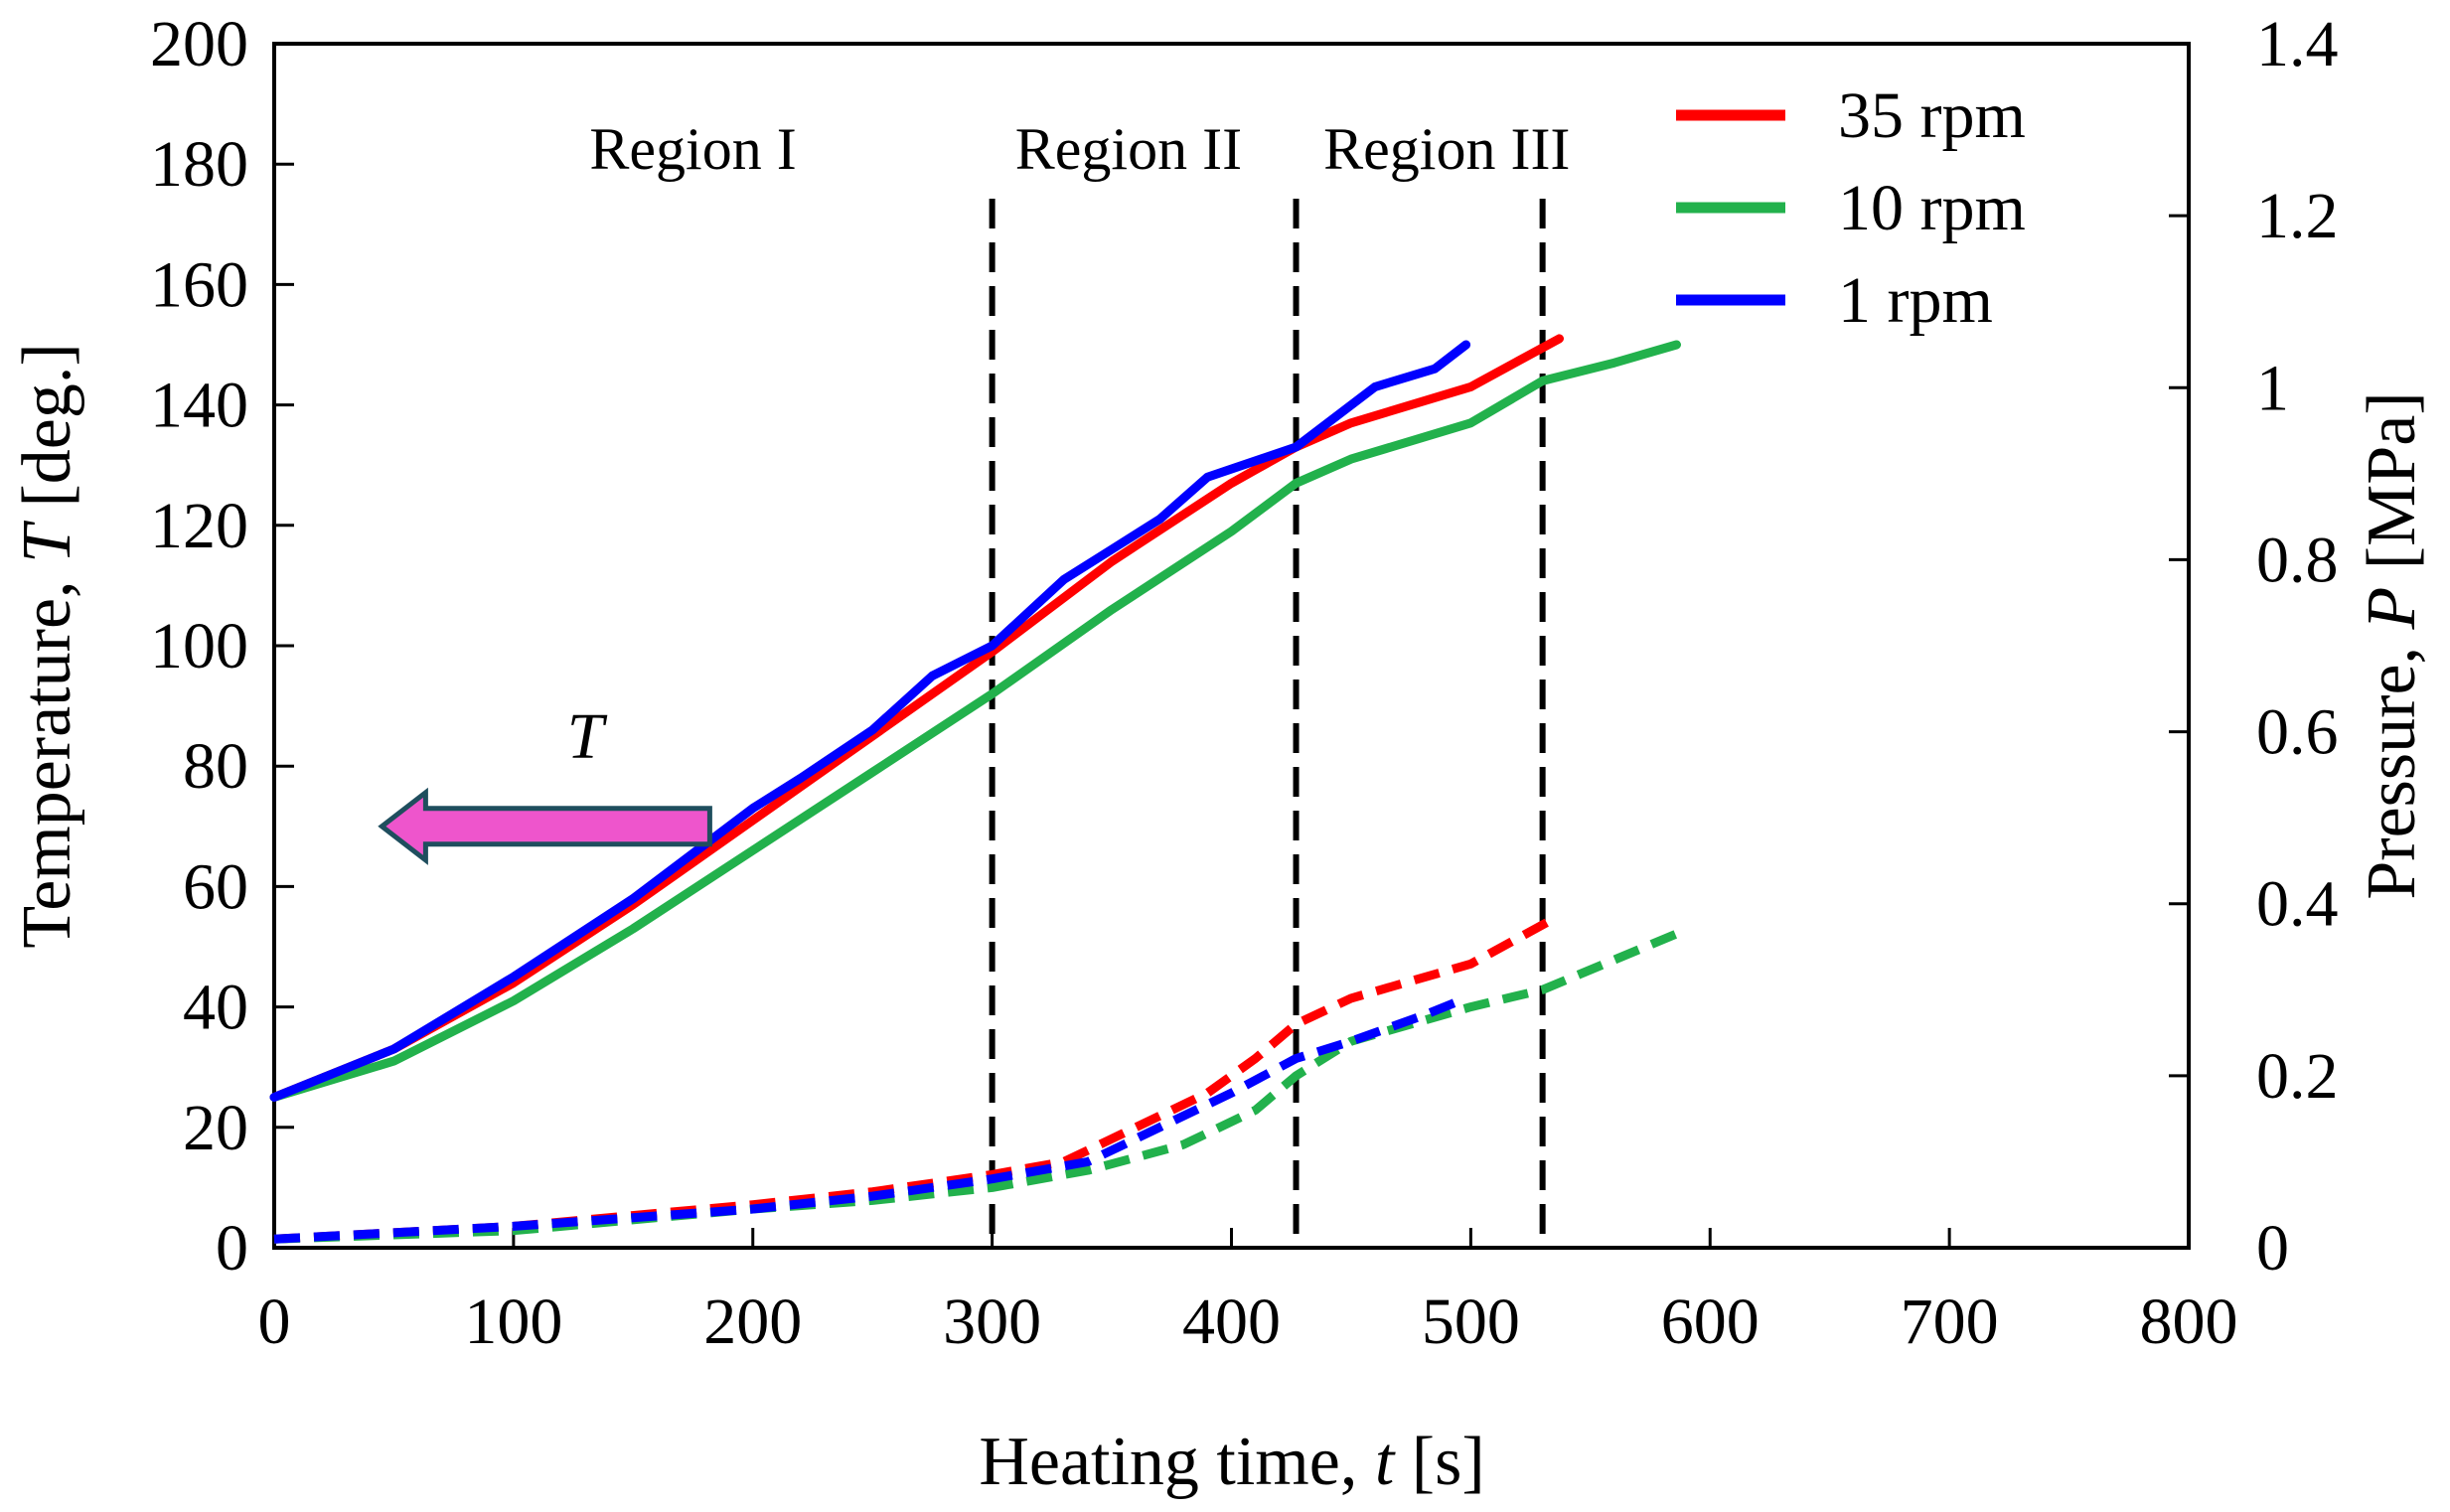 This screenshot has height=1512, width=2450. I want to click on region-labels: Region I Region II Region III, so click(1079, 149).